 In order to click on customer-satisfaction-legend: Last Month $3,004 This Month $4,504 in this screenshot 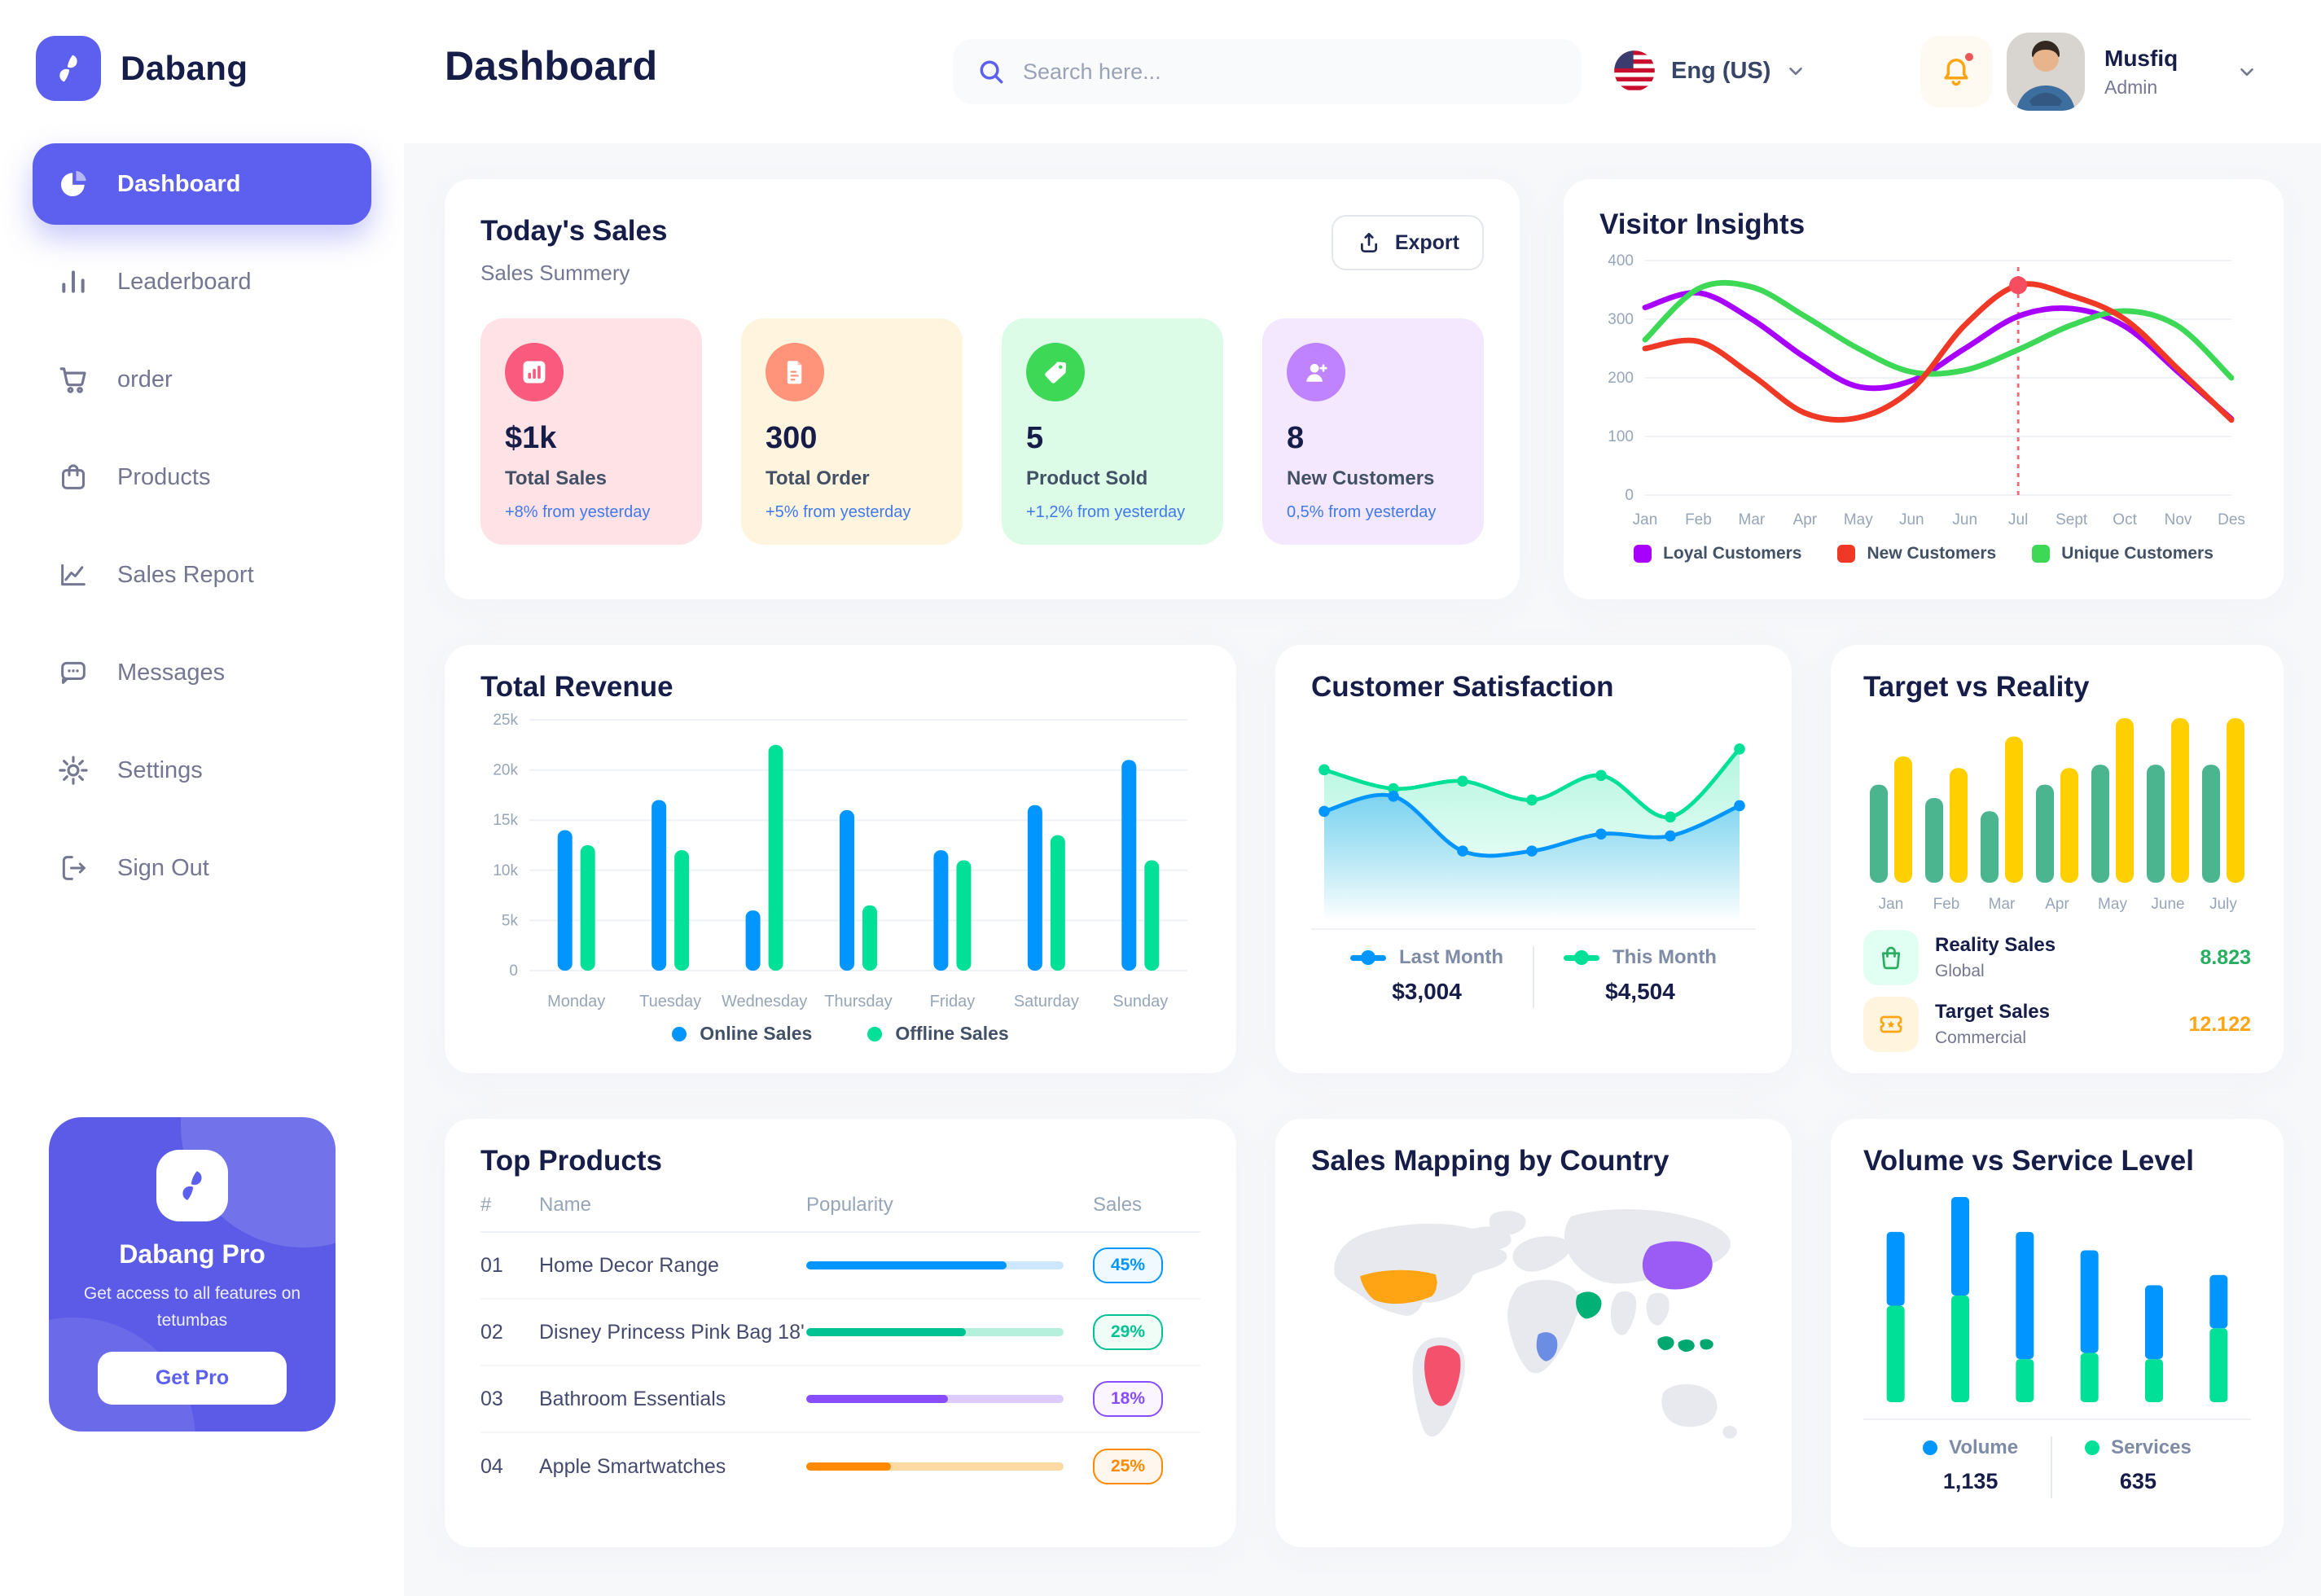, I will do `click(1533, 977)`.